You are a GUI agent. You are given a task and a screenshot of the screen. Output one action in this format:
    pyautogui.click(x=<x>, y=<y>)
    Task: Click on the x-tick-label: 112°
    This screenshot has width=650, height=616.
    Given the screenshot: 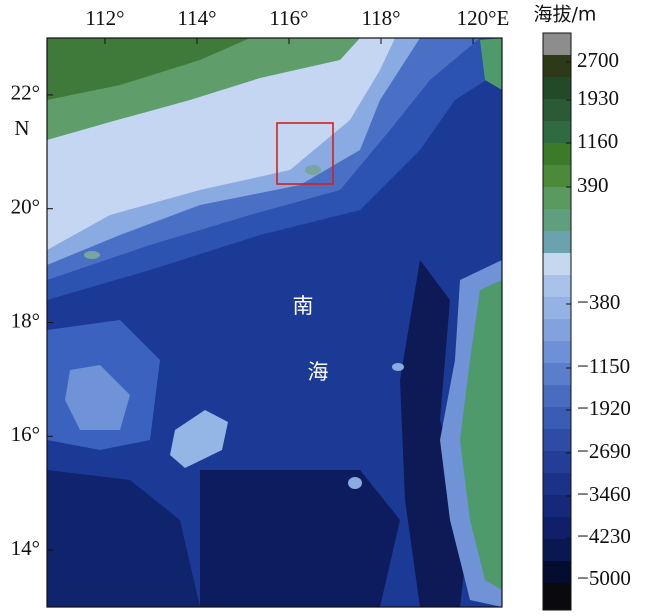 What is the action you would take?
    pyautogui.click(x=104, y=18)
    